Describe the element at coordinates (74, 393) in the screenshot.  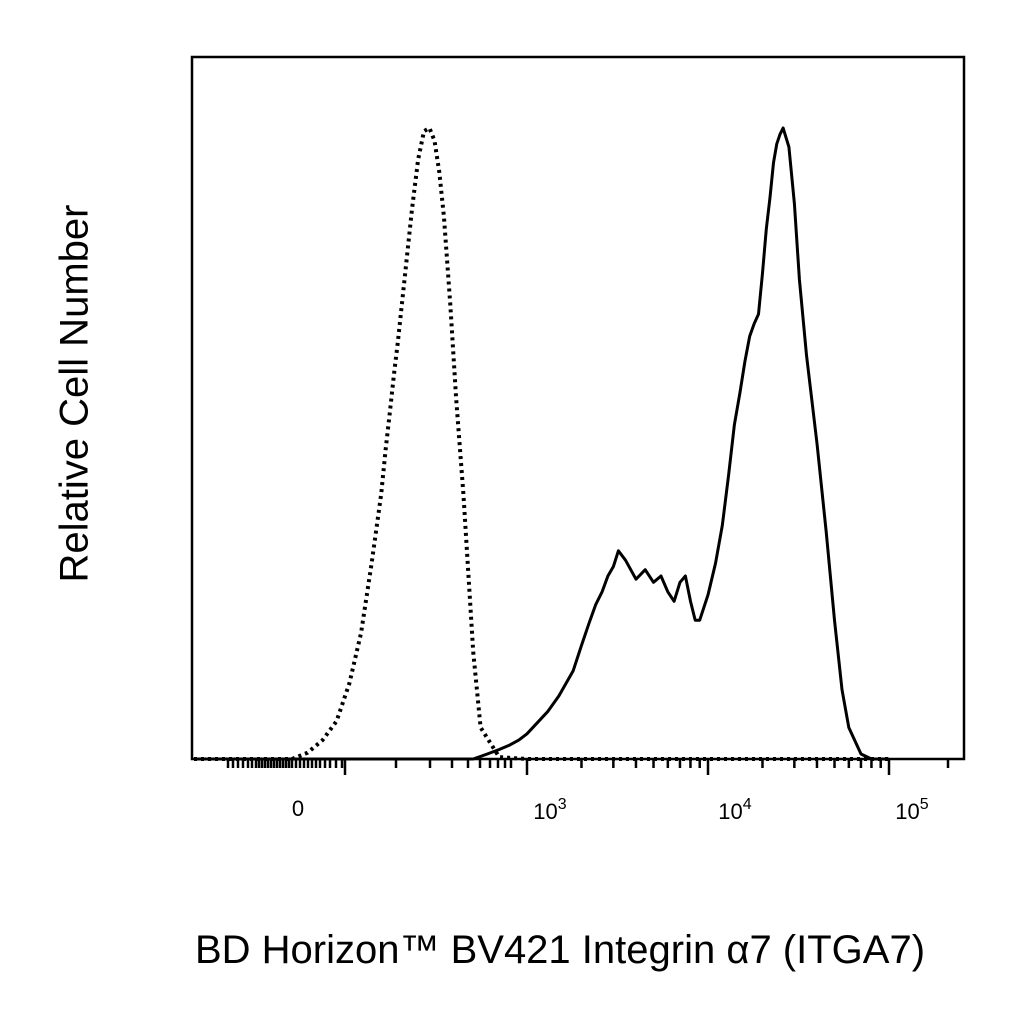
I see `y-axis-label: Relative Cell Number` at that location.